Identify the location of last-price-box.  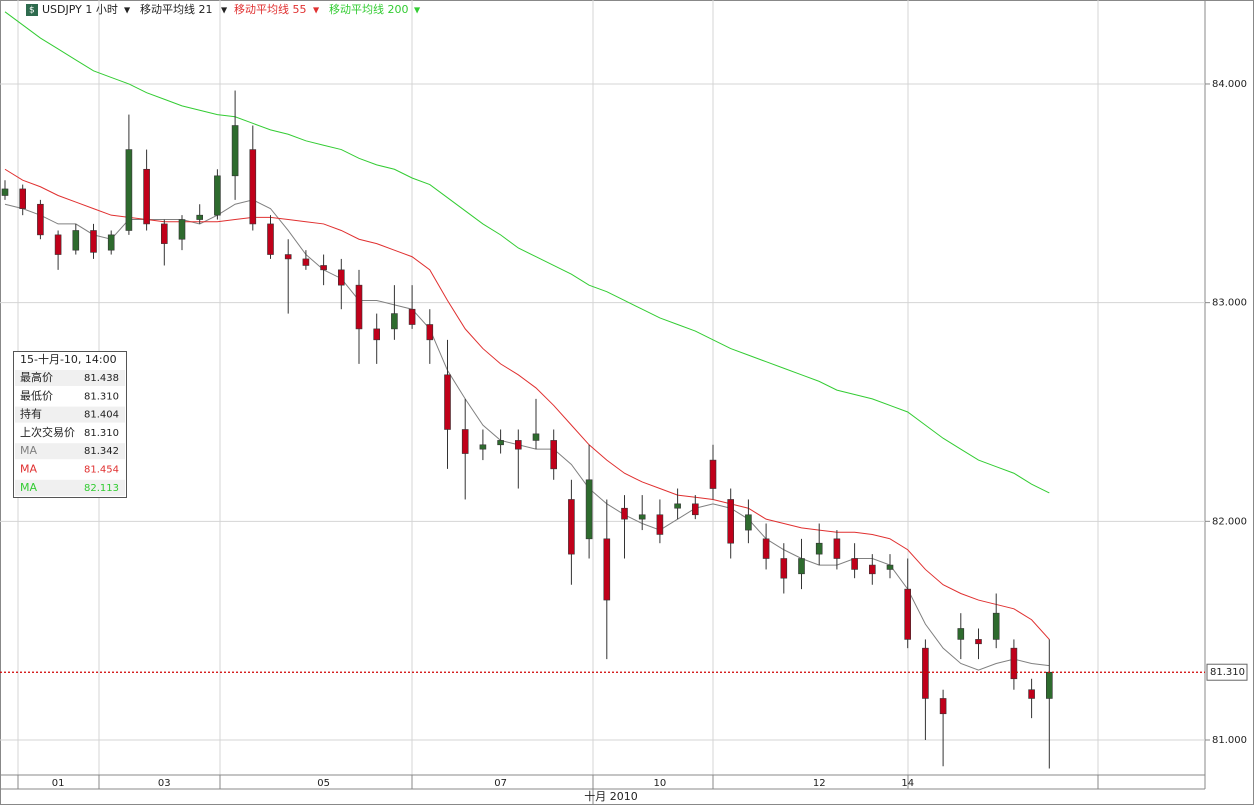
(1227, 672).